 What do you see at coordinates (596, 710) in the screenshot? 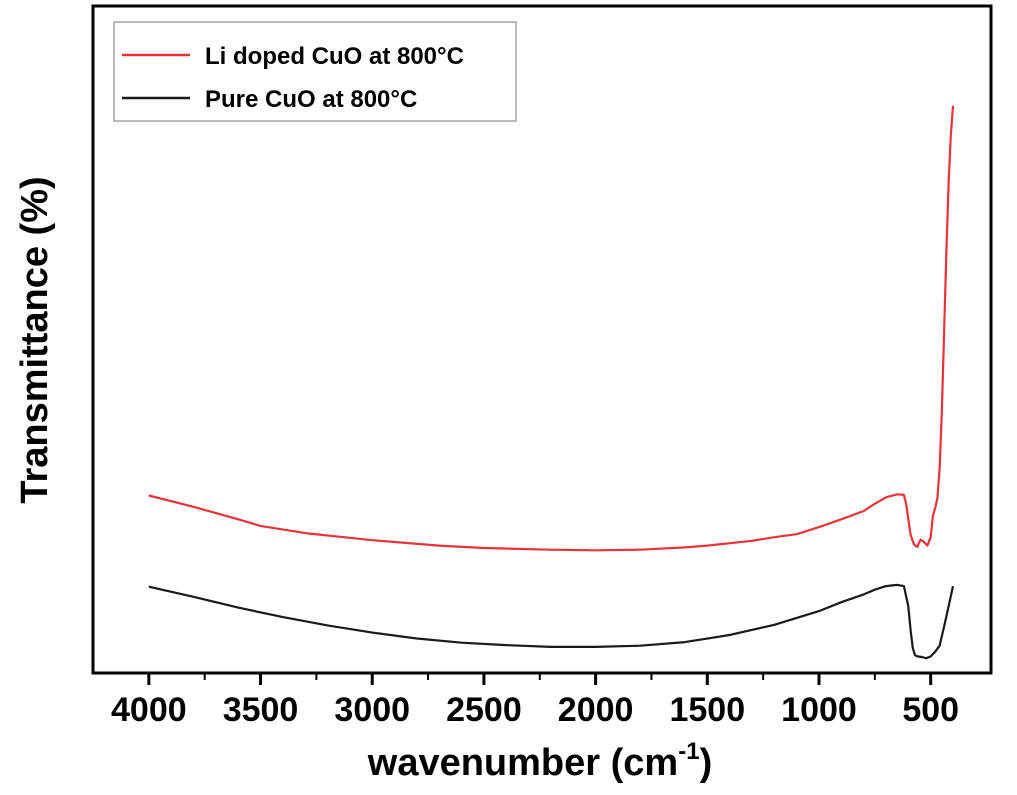
I see `x-tick-label: 2000` at bounding box center [596, 710].